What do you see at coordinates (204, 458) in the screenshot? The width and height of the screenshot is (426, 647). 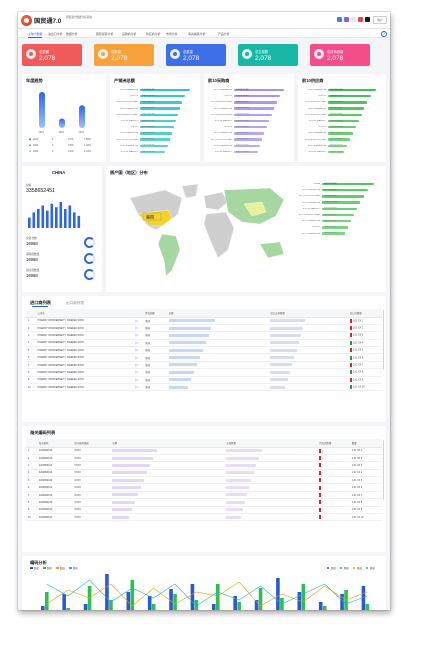 I see `table-row: 2 4202890010 XXXX 1,01 XX 2` at bounding box center [204, 458].